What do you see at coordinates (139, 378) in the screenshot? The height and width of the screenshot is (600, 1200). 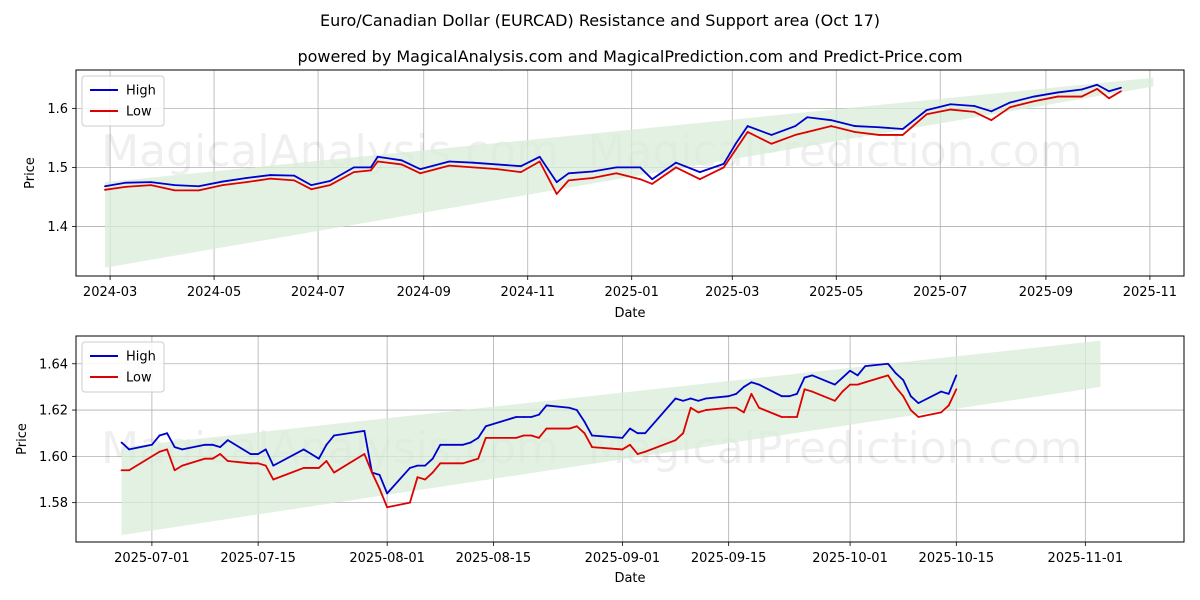 I see `legend-label-low: Low` at bounding box center [139, 378].